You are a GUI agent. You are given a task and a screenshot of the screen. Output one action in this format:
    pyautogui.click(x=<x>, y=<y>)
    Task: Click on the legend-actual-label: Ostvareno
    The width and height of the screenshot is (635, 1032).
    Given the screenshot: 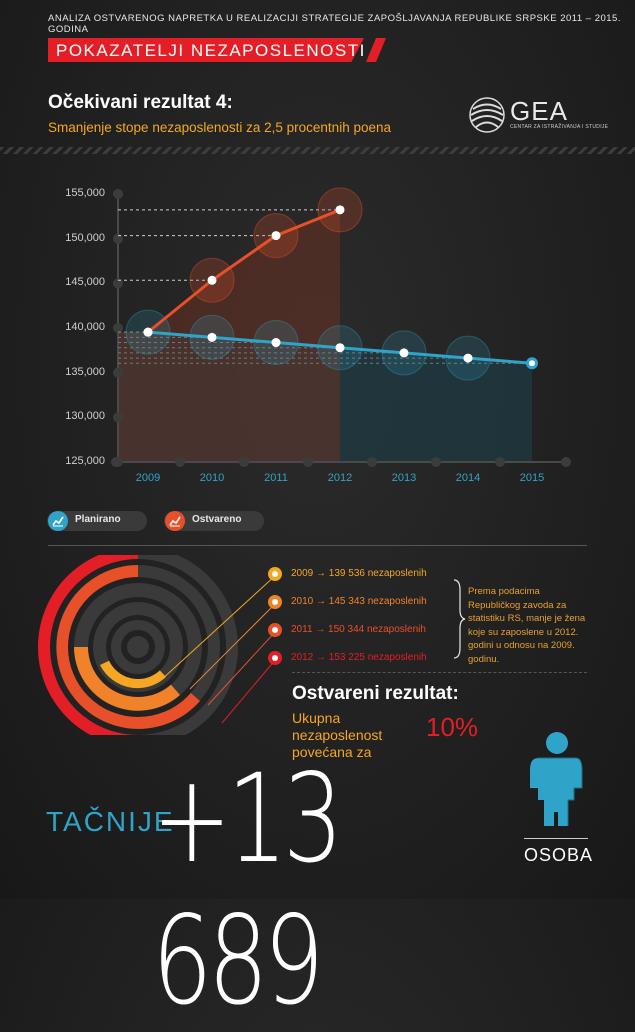 What is the action you would take?
    pyautogui.click(x=217, y=519)
    